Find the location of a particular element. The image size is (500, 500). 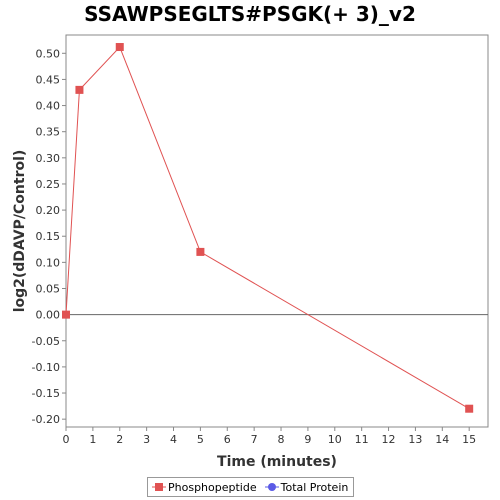

x-tick-label: 5 is located at coordinates (200, 439).